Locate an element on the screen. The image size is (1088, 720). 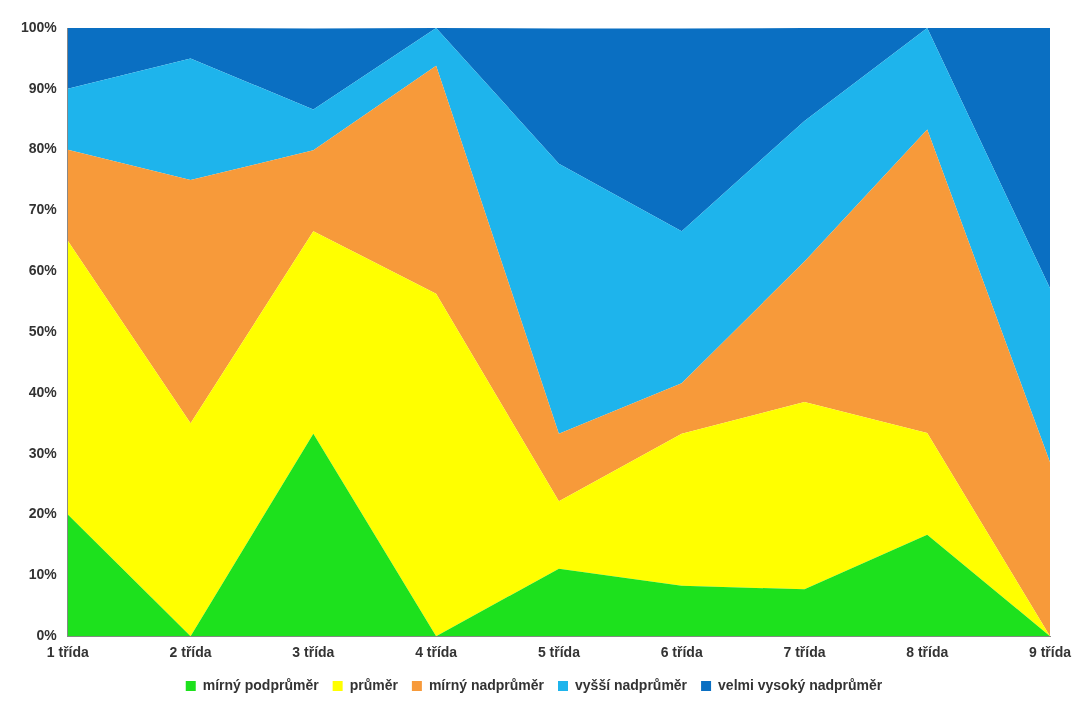
legend-label: mírný nadprůměr is located at coordinates (486, 684).